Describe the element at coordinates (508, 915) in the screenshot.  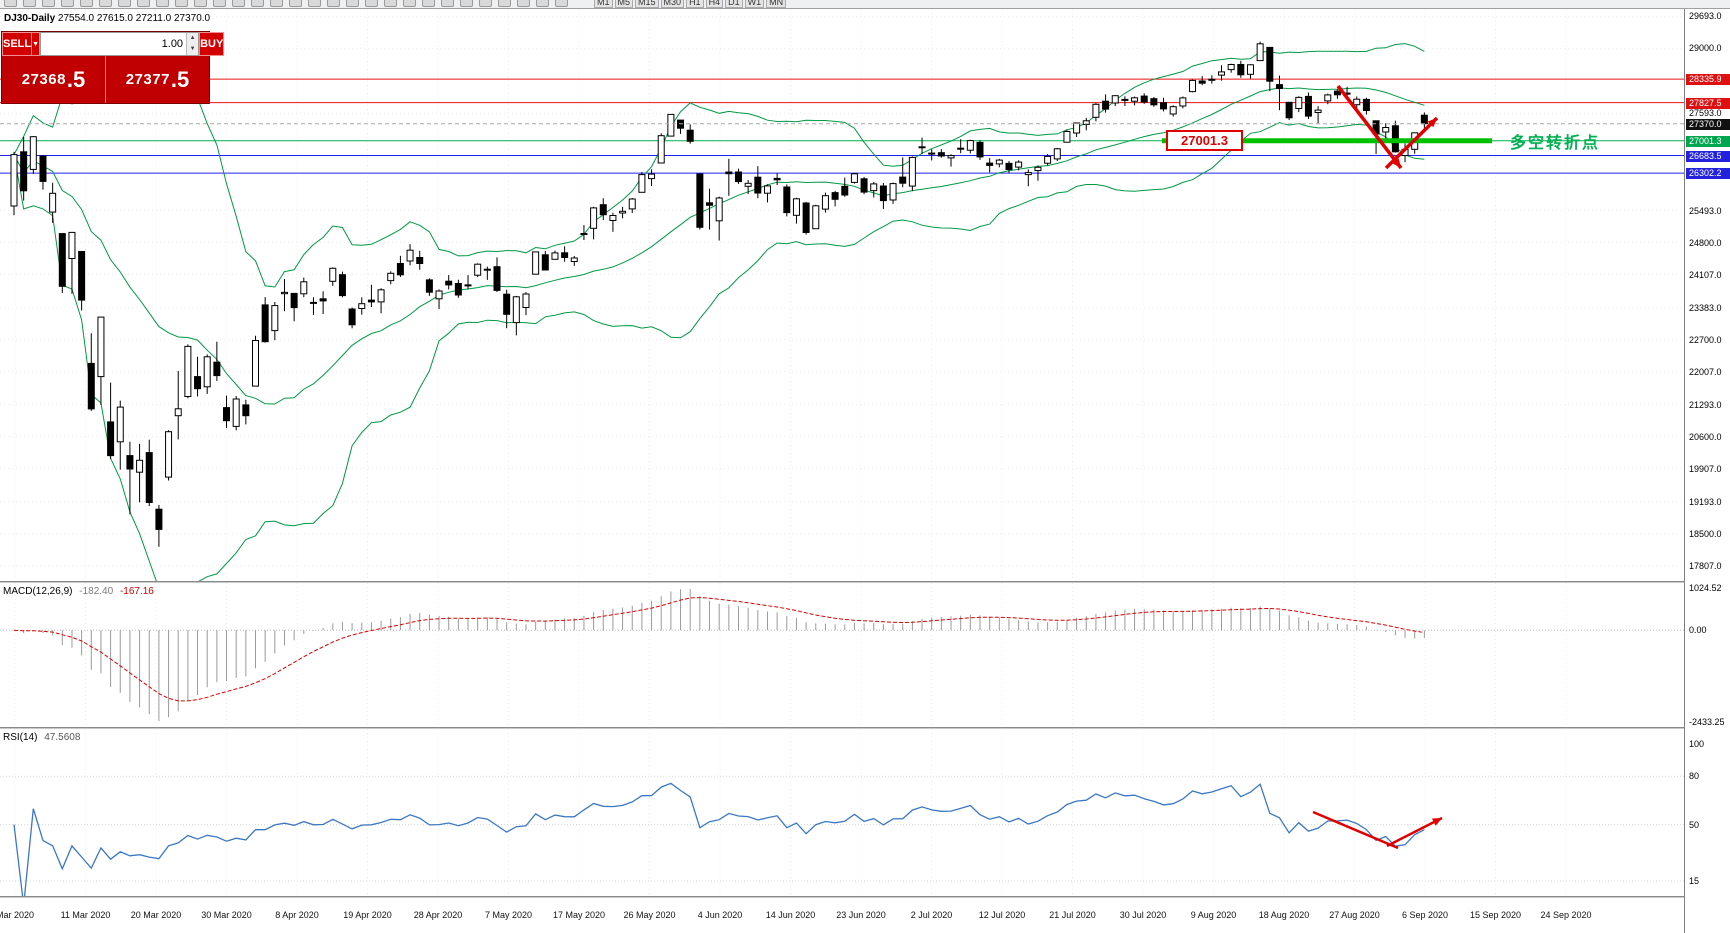
I see `date-label: 7 May 2020` at that location.